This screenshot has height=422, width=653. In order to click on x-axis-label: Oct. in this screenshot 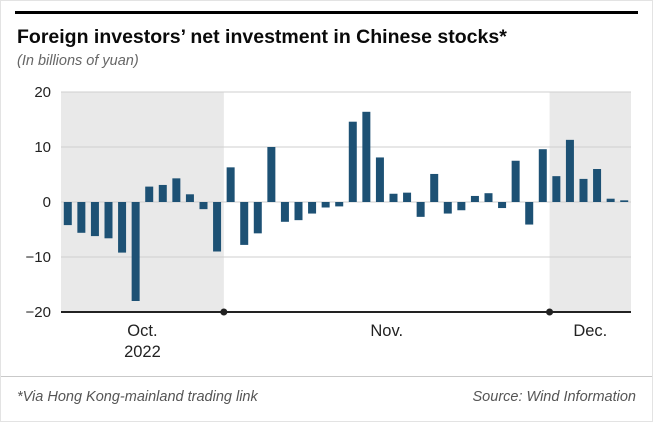, I will do `click(142, 331)`.